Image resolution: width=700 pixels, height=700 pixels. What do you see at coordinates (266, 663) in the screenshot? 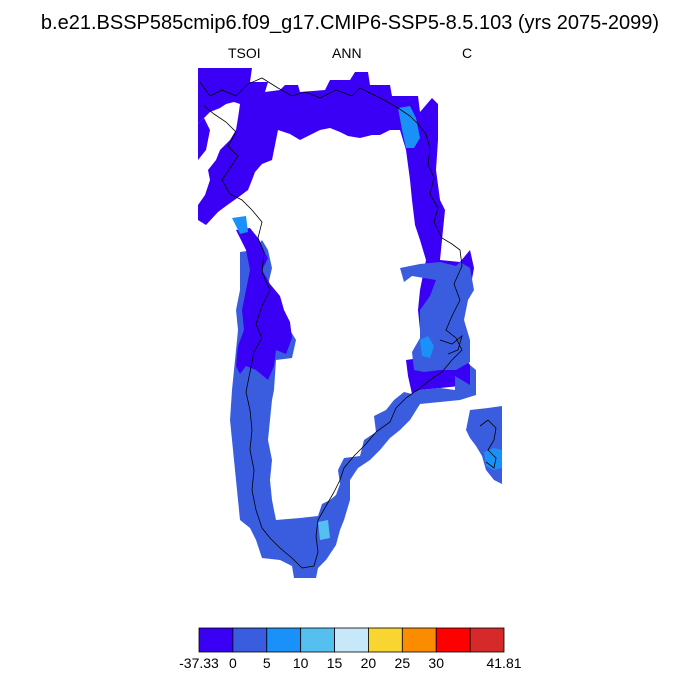
I see `colorbar-label: 5` at bounding box center [266, 663].